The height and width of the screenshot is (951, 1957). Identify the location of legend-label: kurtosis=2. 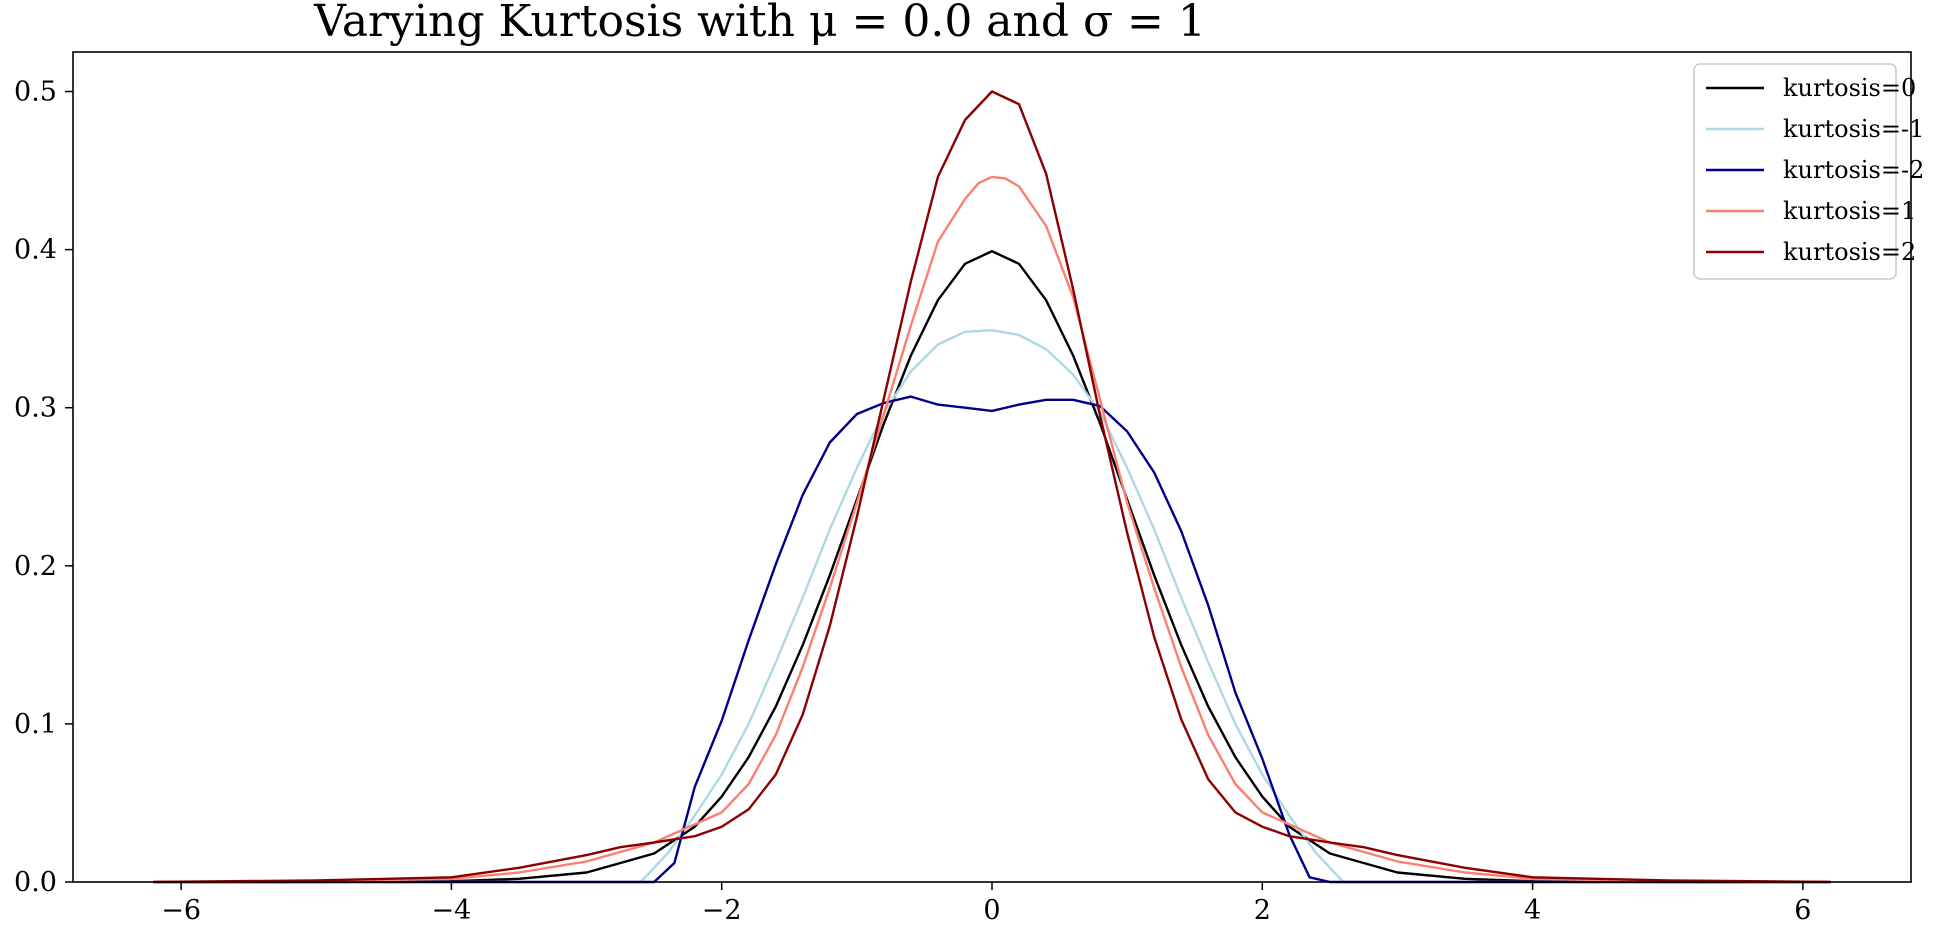
(1849, 252).